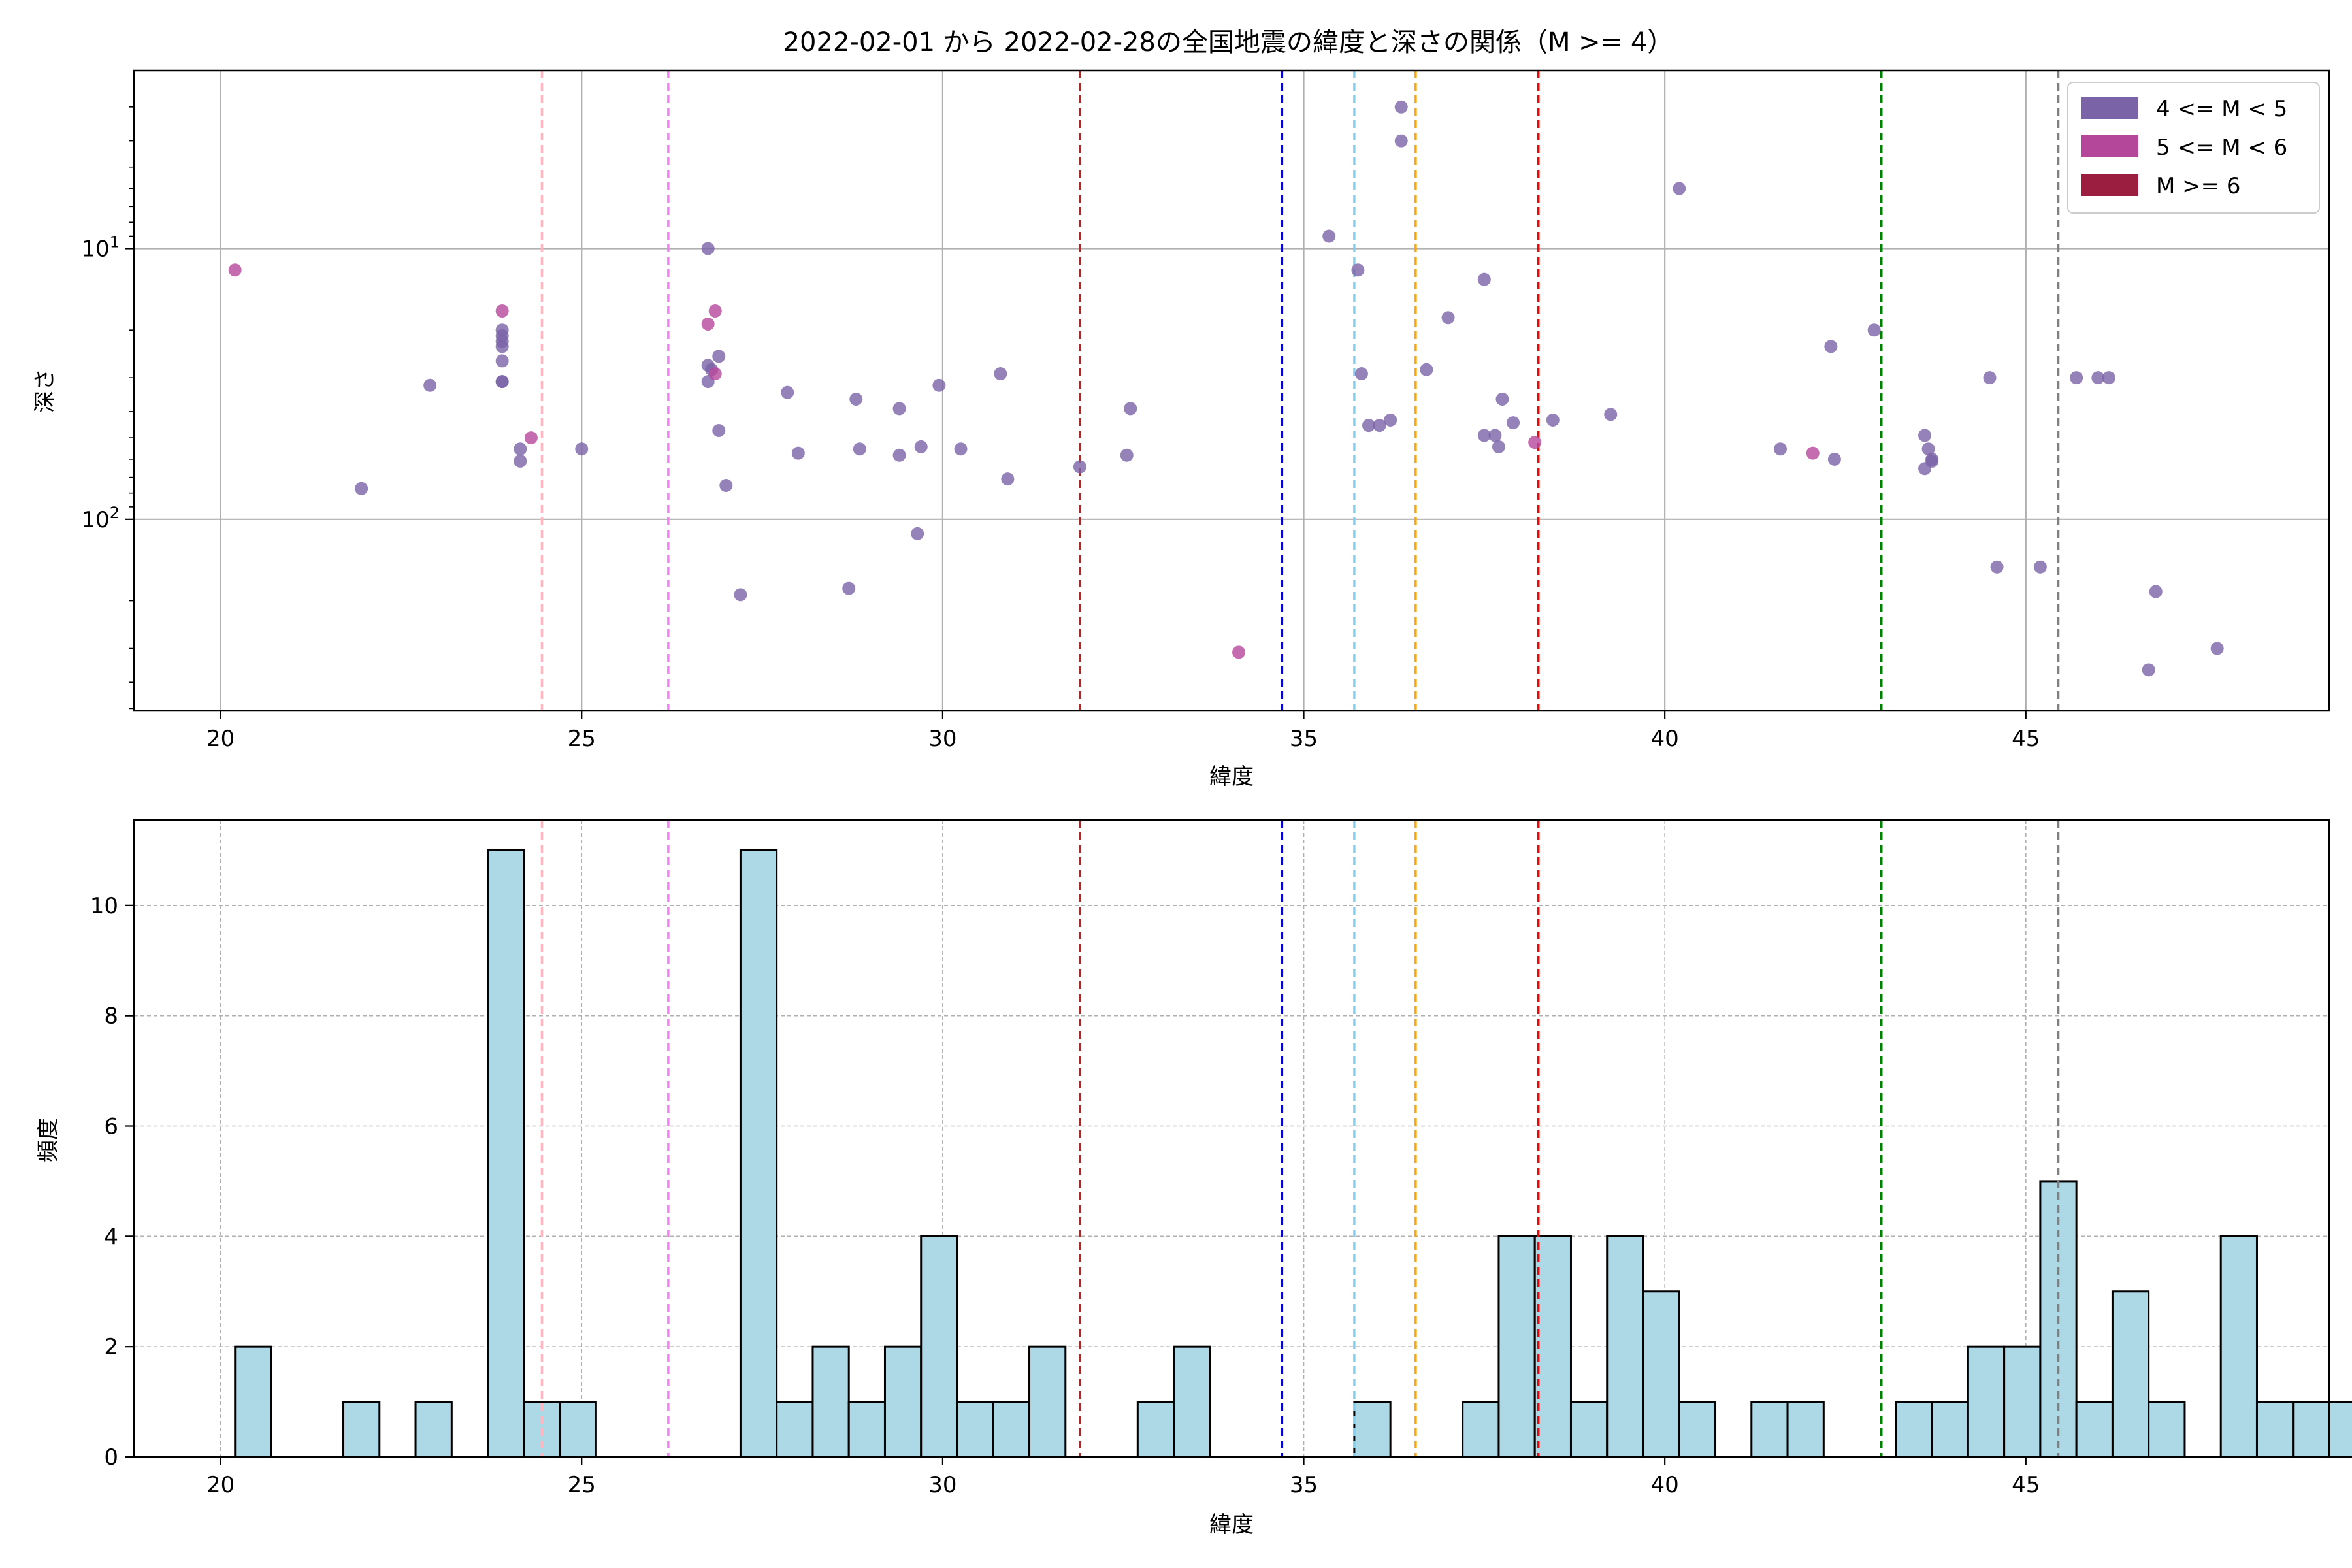 Image resolution: width=2352 pixels, height=1568 pixels. I want to click on scatter-y-tick-label: 10¹, so click(100, 247).